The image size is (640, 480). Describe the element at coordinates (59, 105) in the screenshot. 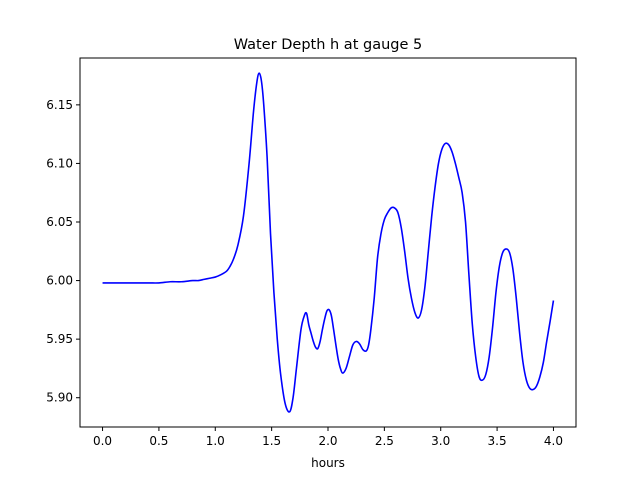

I see `y-tick-label: 6.15` at that location.